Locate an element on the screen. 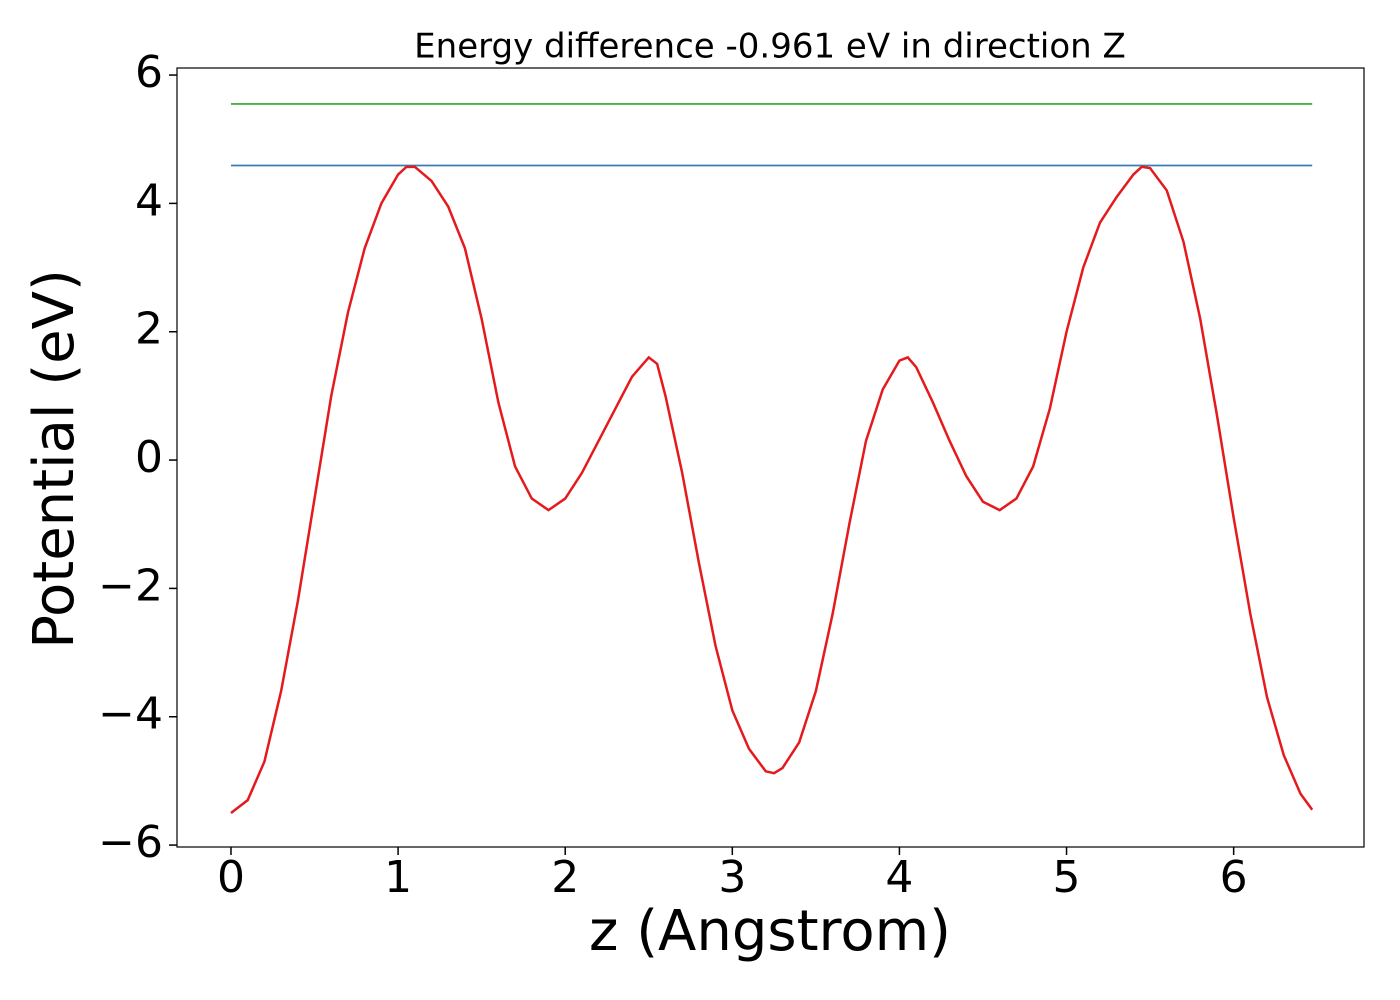 Image resolution: width=1400 pixels, height=1000 pixels. y-tick-label: −4 is located at coordinates (130, 714).